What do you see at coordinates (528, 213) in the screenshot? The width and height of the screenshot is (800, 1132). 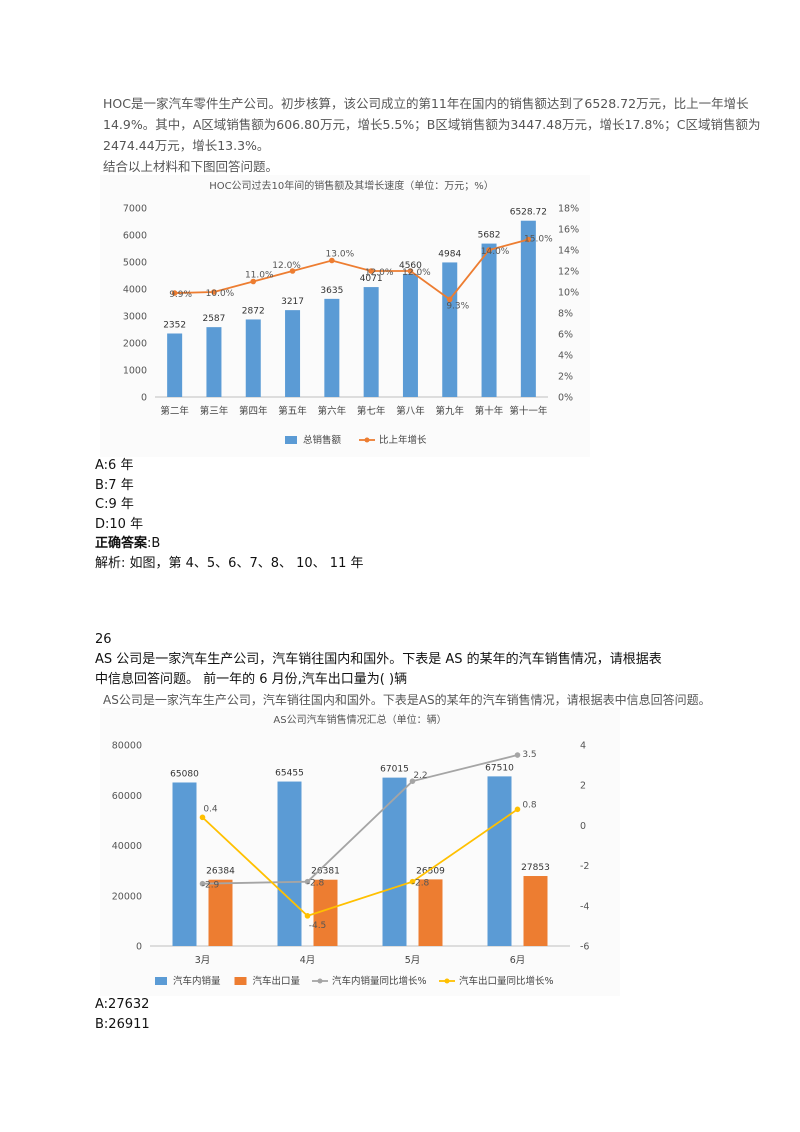 I see `bar-value-label: 6528.72` at bounding box center [528, 213].